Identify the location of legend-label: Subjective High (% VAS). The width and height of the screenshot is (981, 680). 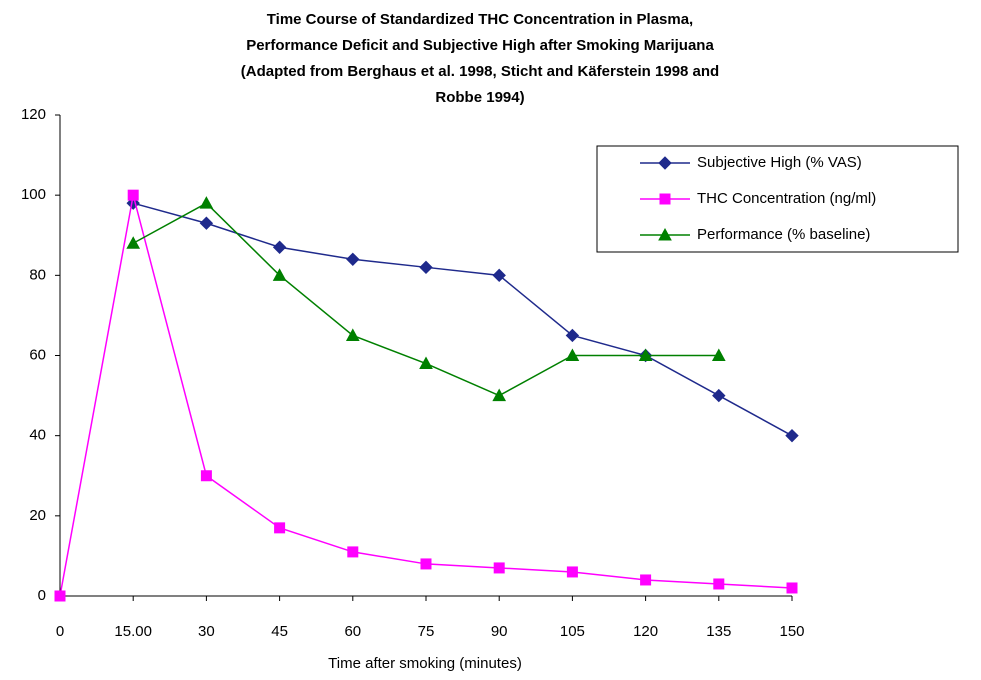
(779, 162).